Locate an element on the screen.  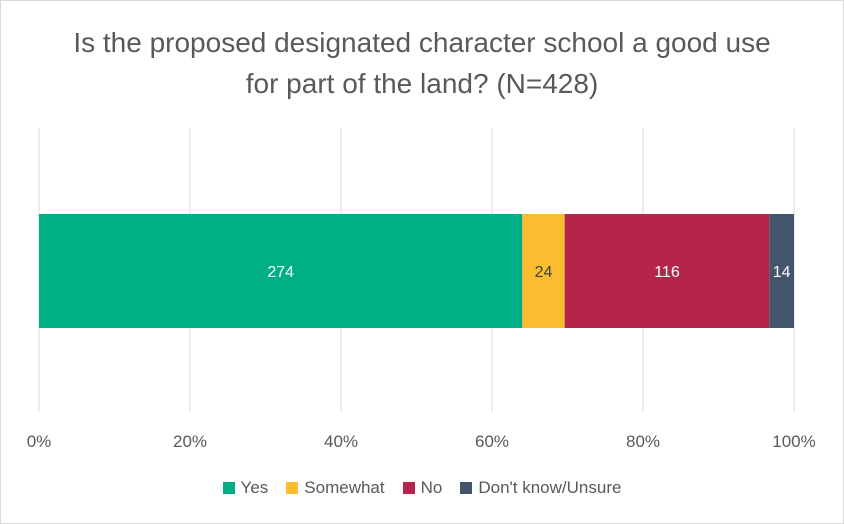
data-label: 116 is located at coordinates (667, 272).